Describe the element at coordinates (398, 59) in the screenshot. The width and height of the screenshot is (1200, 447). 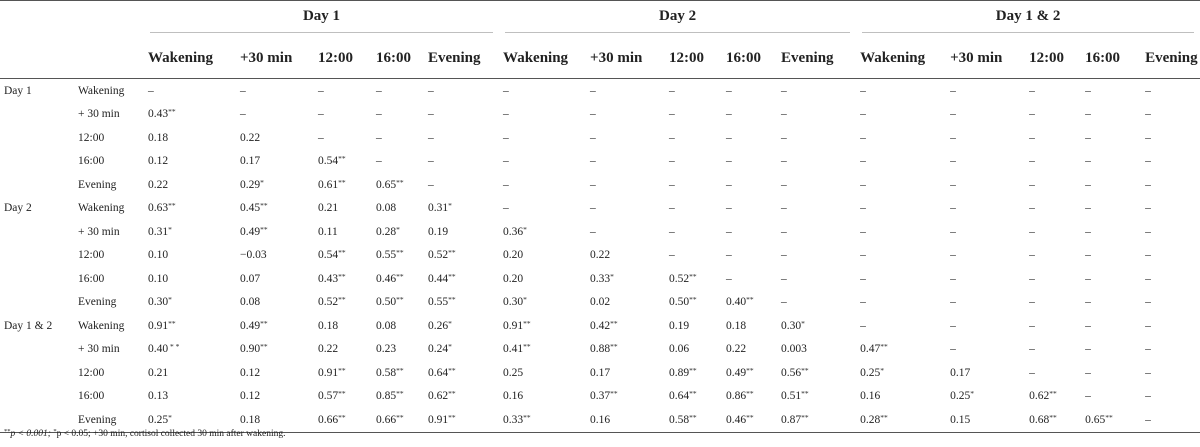
I see `column-header: 16:00` at that location.